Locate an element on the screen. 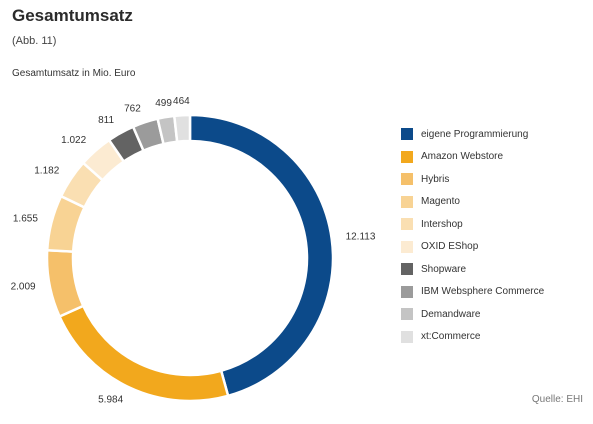  legend-label: Hybris is located at coordinates (435, 179).